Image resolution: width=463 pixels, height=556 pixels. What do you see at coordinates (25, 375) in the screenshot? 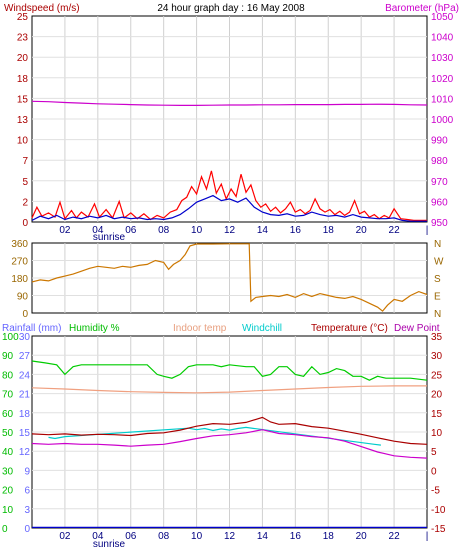
I see `y-tick-label: 24` at bounding box center [25, 375].